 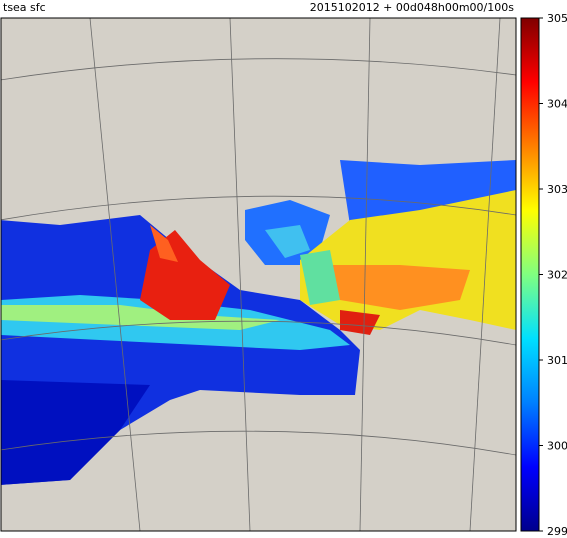 What do you see at coordinates (557, 104) in the screenshot?
I see `colorbar-tick-label: 304` at bounding box center [557, 104].